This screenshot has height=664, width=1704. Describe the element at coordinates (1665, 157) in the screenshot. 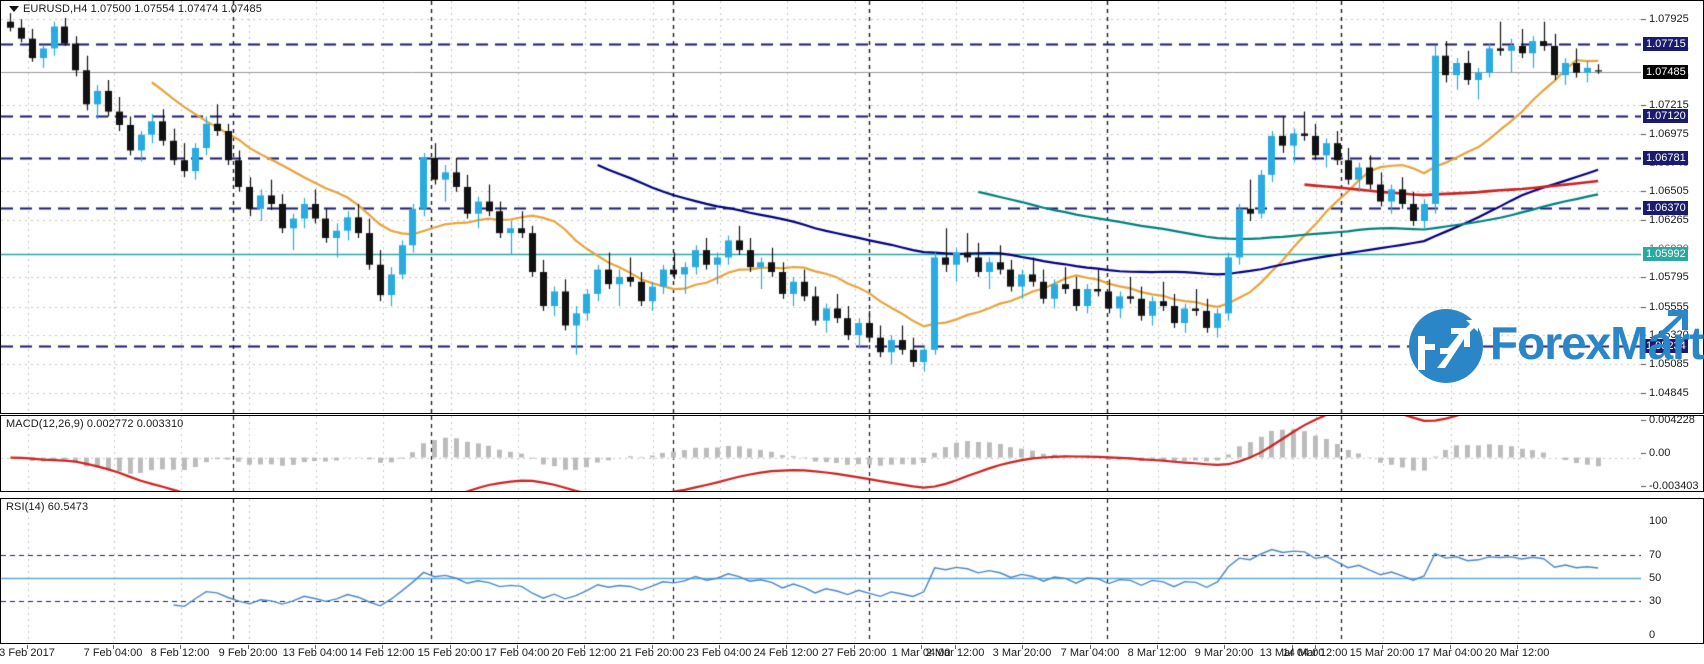

I see `price-label-highlight: 1.06781` at that location.